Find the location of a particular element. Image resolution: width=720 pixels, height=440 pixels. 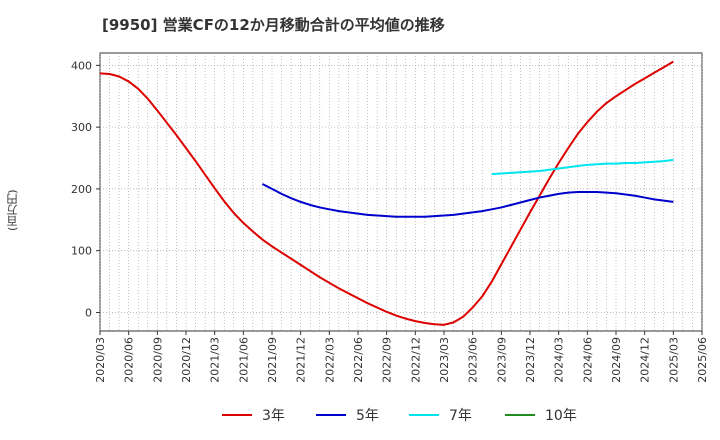

x-tick-label: 2022/12 is located at coordinates (415, 360).